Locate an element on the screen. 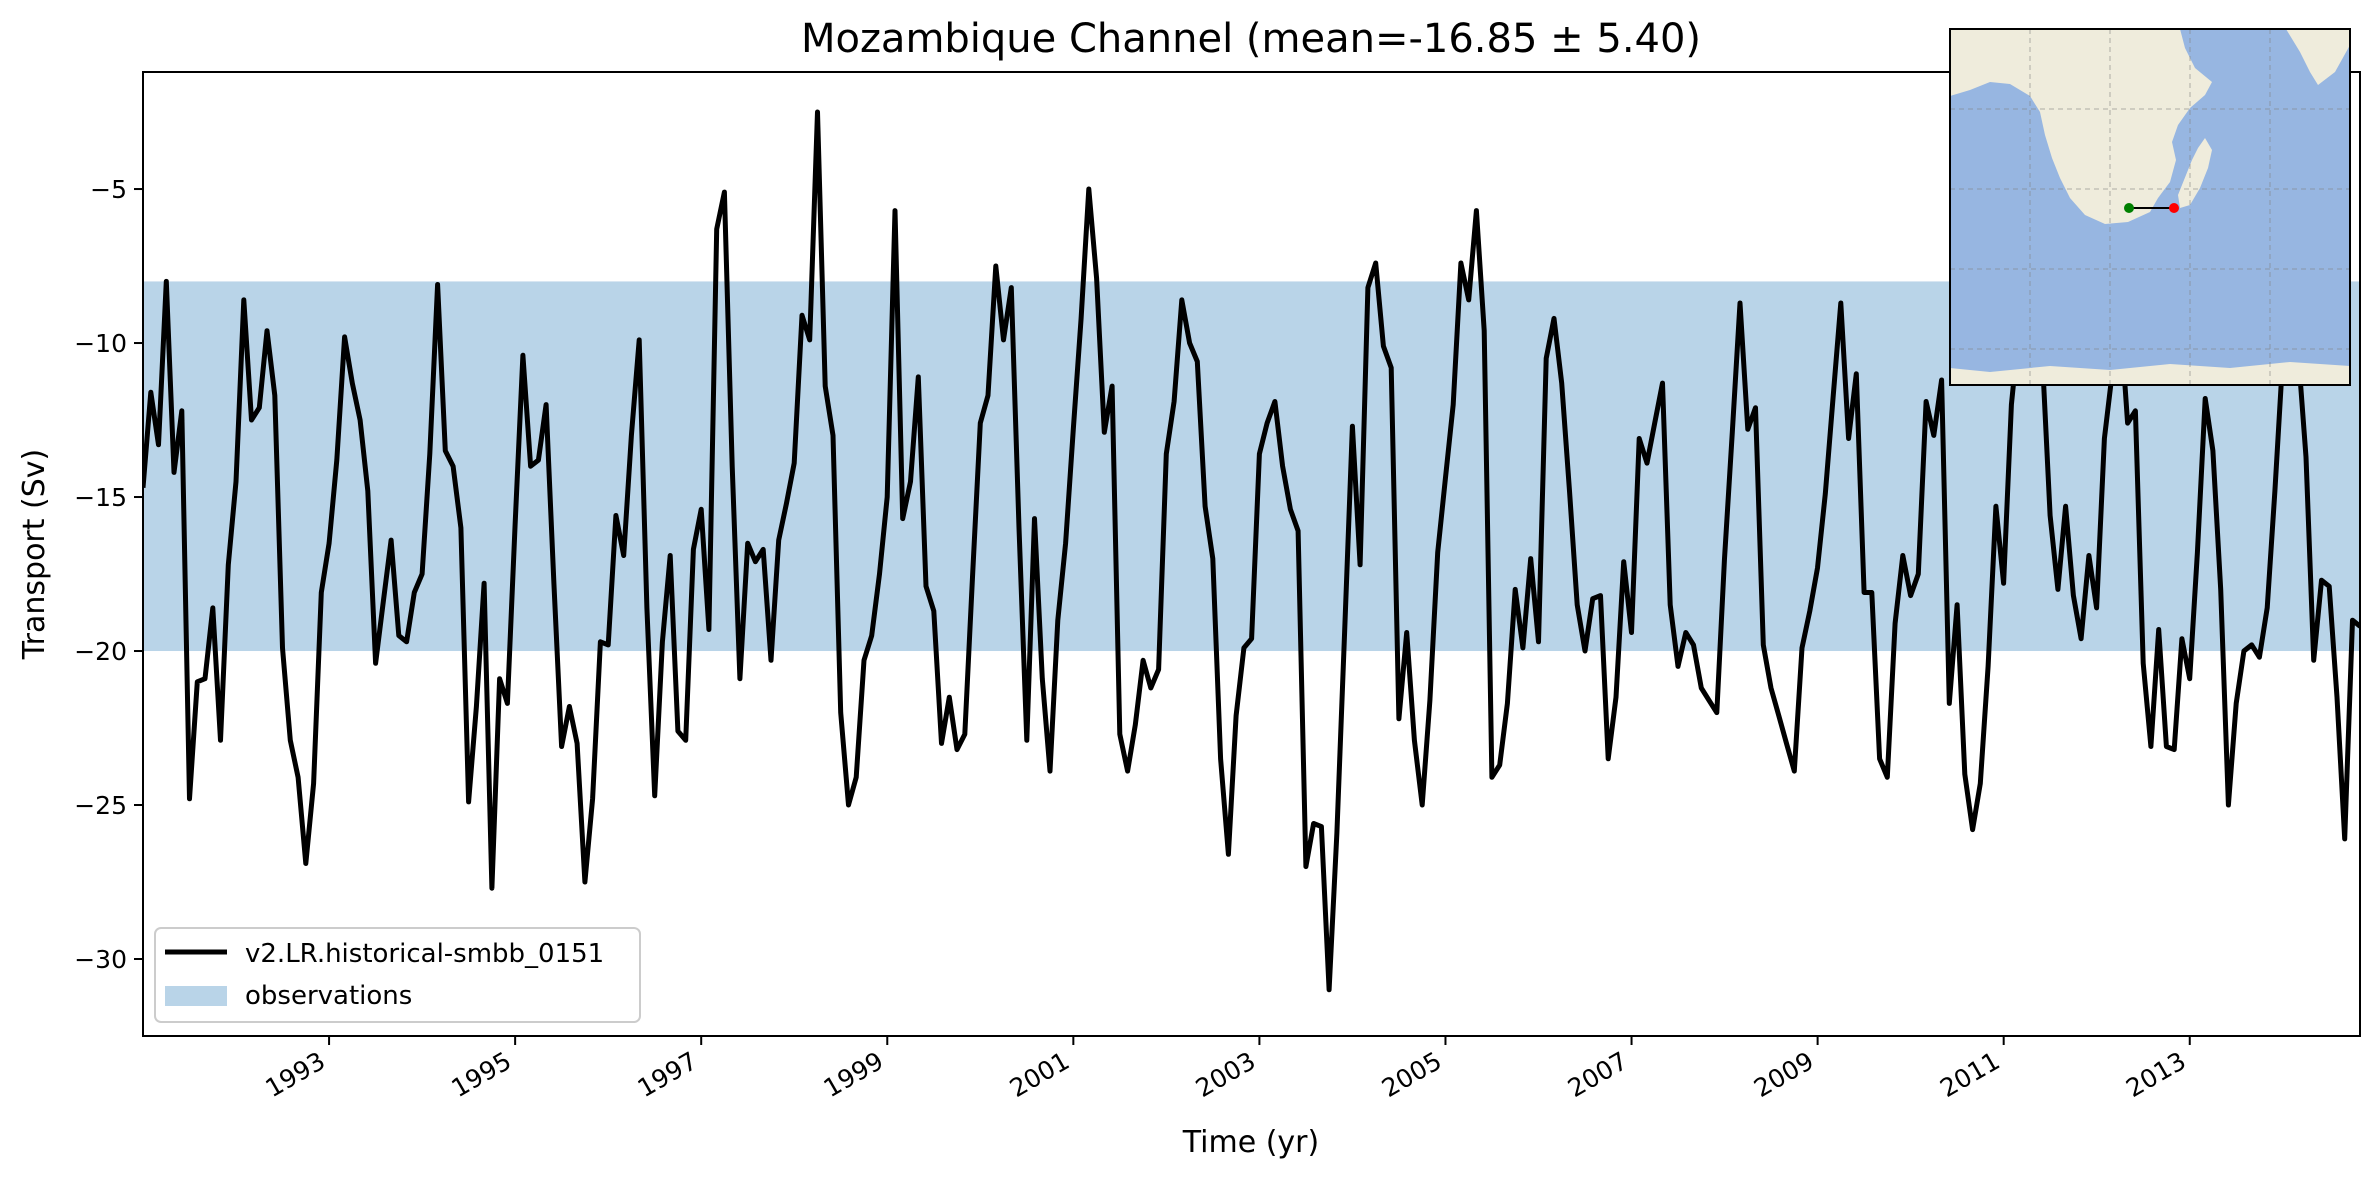  legend-band-swatch is located at coordinates (196, 996).